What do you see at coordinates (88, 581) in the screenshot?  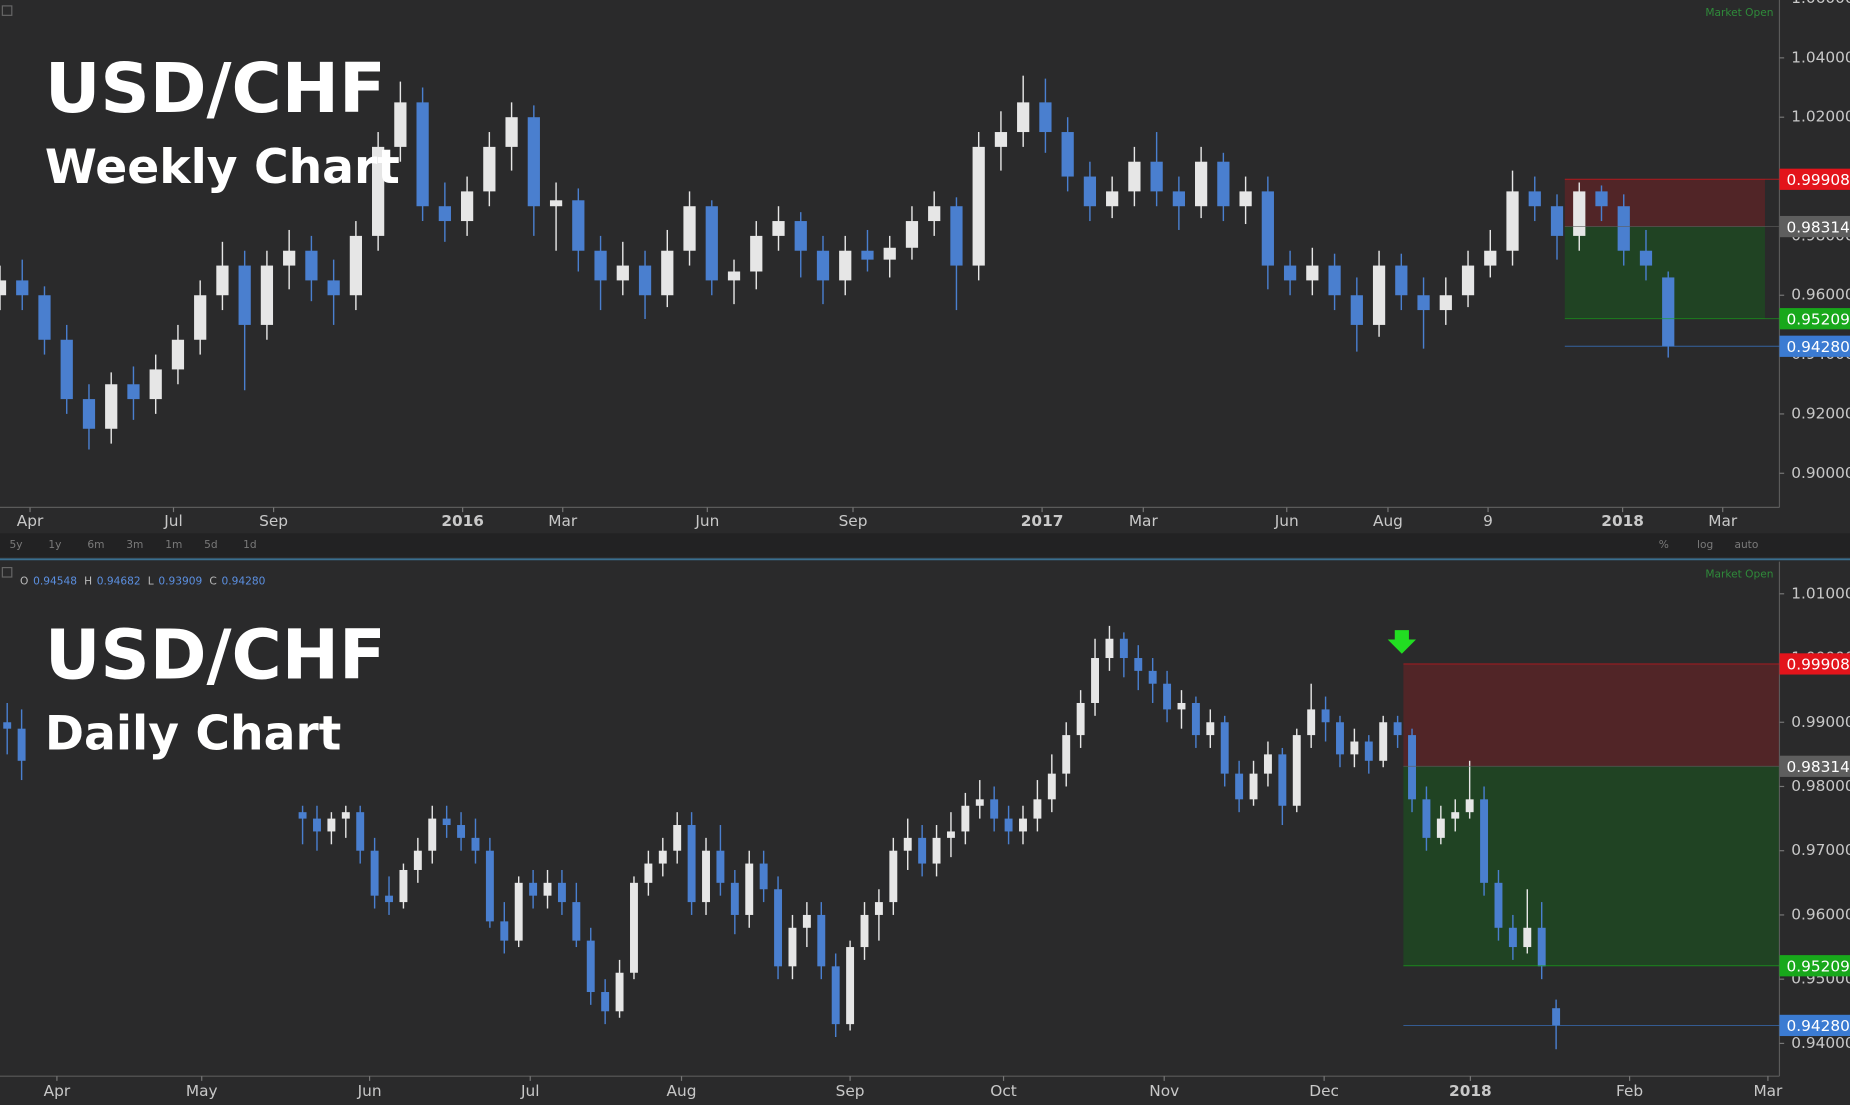 I see `ohlc-key: H` at bounding box center [88, 581].